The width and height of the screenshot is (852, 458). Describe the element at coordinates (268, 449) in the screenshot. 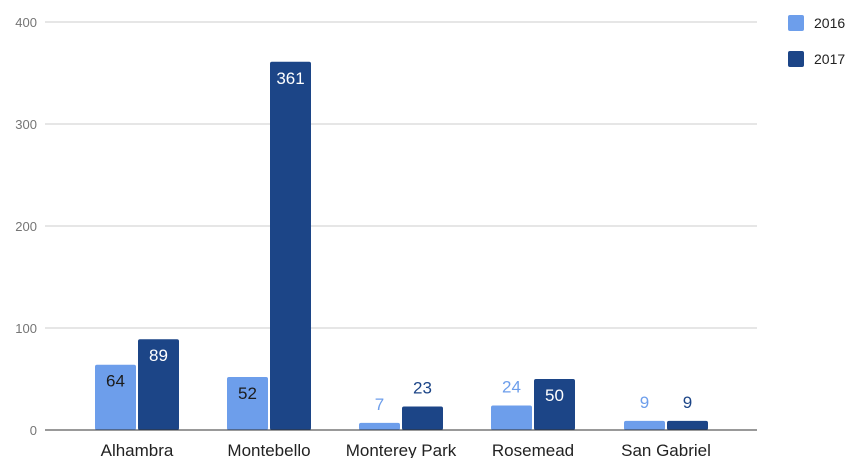

I see `category-label-montebello: Montebello` at that location.